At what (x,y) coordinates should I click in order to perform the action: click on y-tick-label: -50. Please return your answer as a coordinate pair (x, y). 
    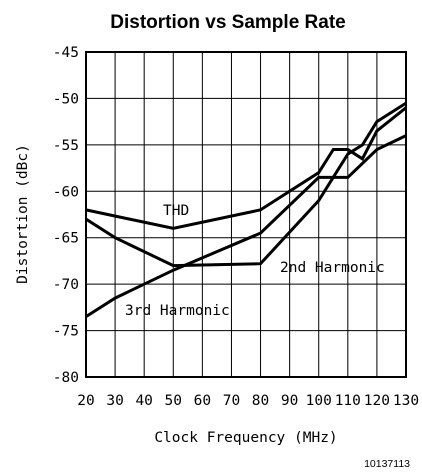
    Looking at the image, I should click on (66, 99).